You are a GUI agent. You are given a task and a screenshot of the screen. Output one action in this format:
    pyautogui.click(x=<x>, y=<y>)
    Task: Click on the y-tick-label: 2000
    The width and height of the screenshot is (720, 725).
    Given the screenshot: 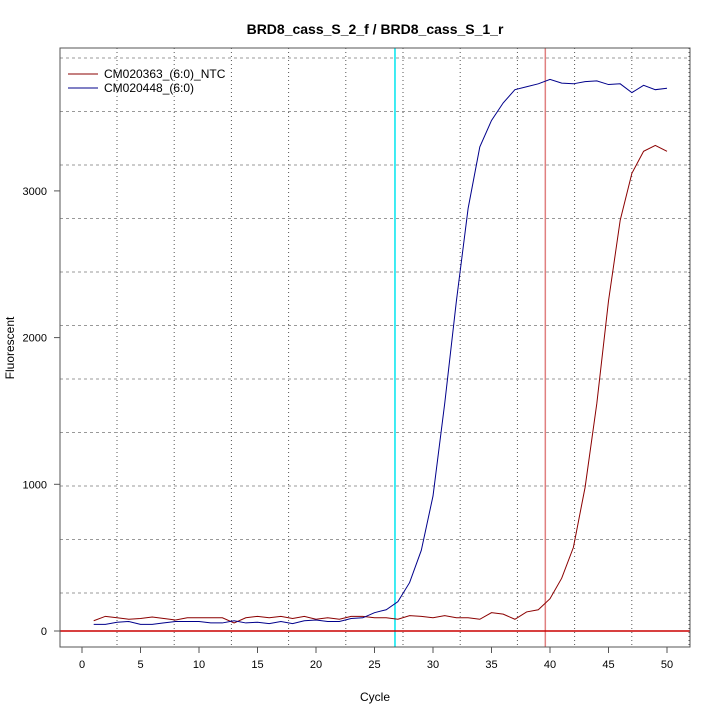 What is the action you would take?
    pyautogui.click(x=35, y=339)
    